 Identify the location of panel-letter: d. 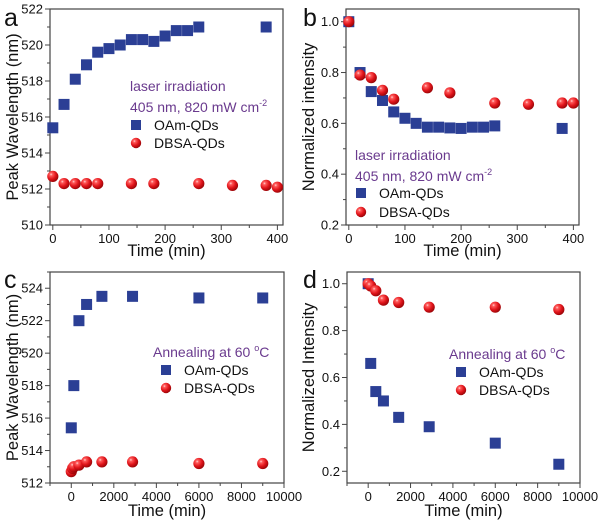
(310, 280).